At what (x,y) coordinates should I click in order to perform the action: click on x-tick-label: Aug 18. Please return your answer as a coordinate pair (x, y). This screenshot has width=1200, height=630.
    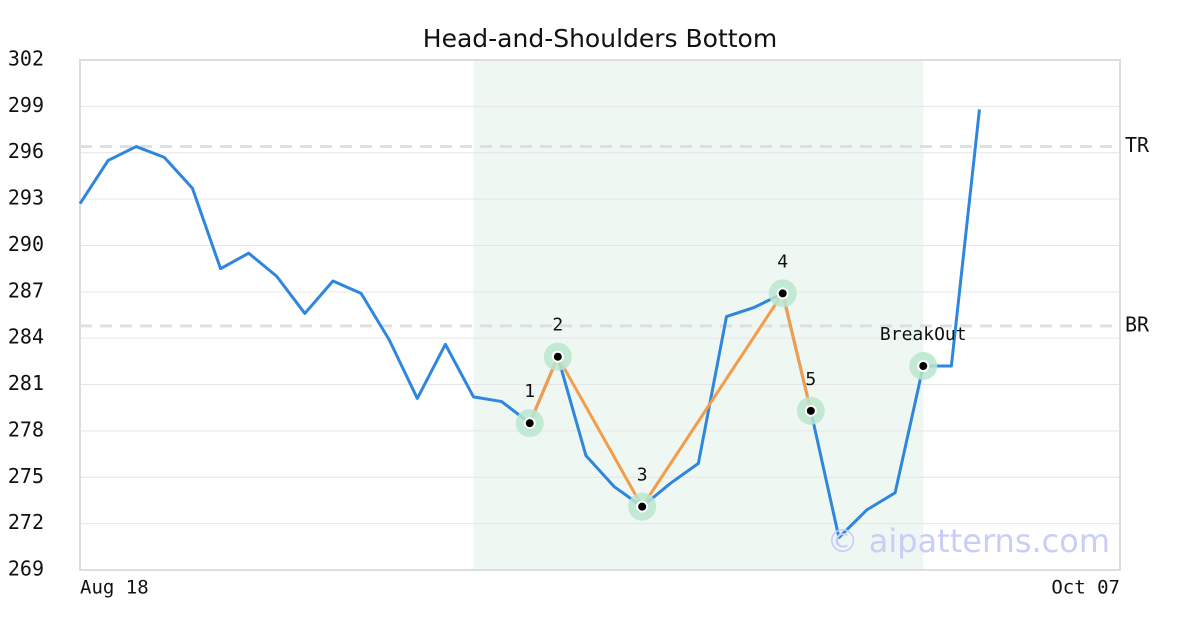
    Looking at the image, I should click on (114, 588).